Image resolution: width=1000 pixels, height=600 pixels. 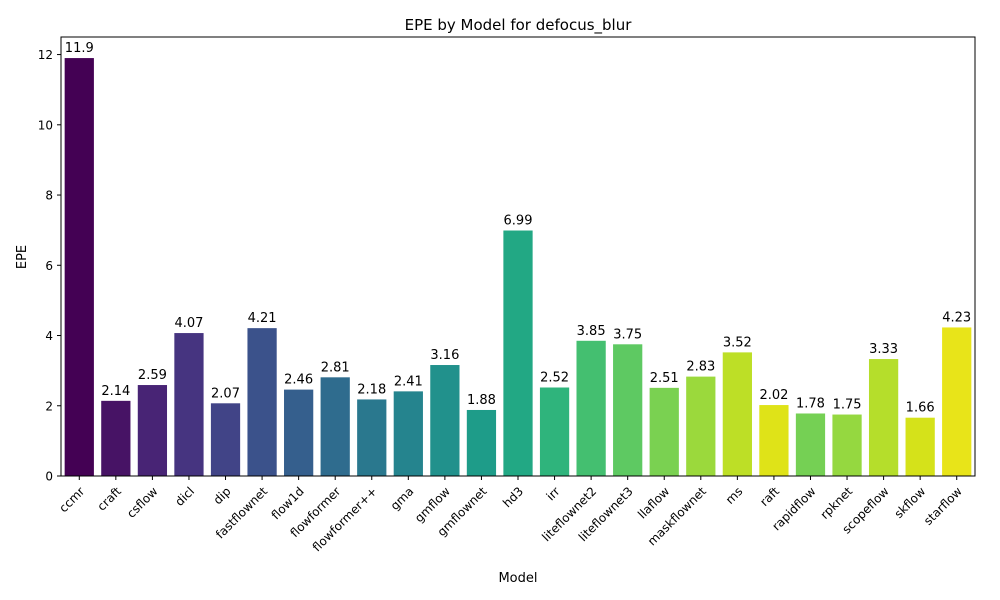 What do you see at coordinates (847, 405) in the screenshot?
I see `bar-value-label: 1.75` at bounding box center [847, 405].